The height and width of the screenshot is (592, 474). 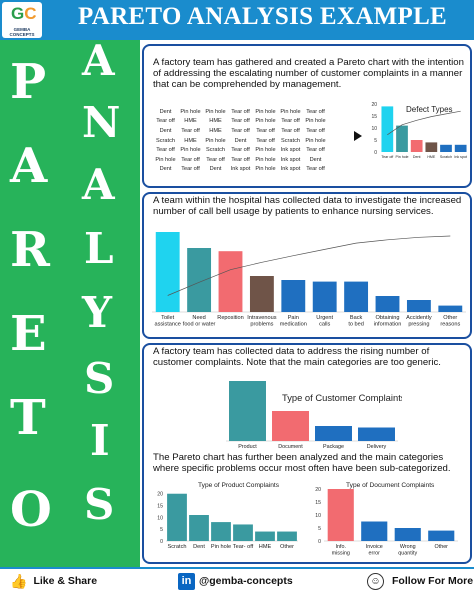 I want to click on x-tick-label: HME, so click(x=431, y=157).